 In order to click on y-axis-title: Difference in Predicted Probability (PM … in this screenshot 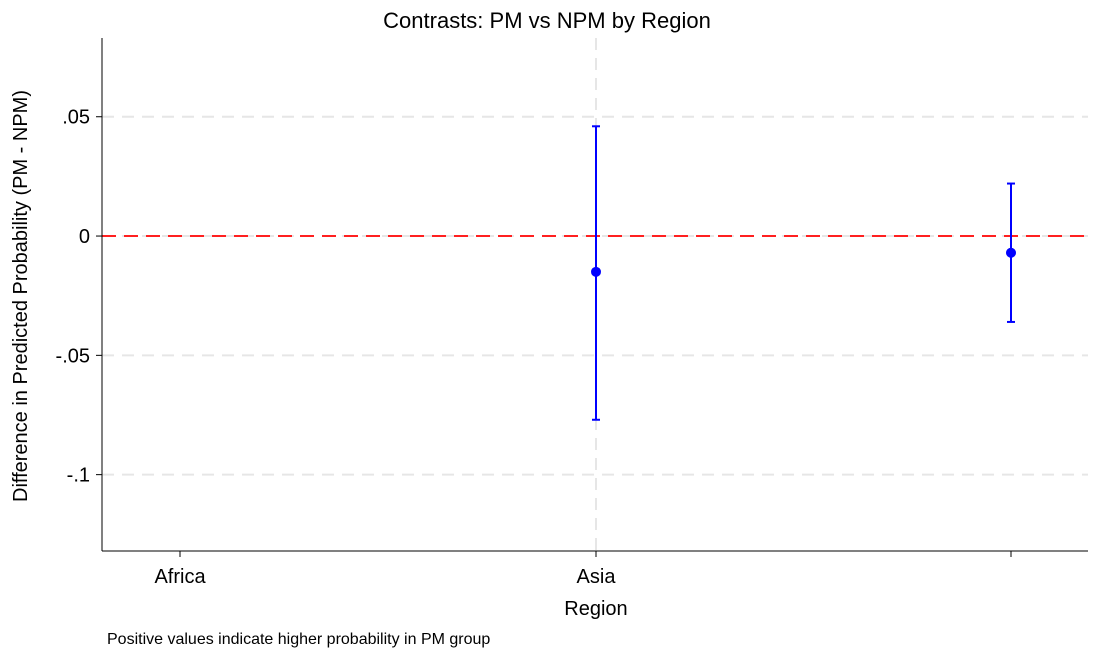, I will do `click(21, 296)`.